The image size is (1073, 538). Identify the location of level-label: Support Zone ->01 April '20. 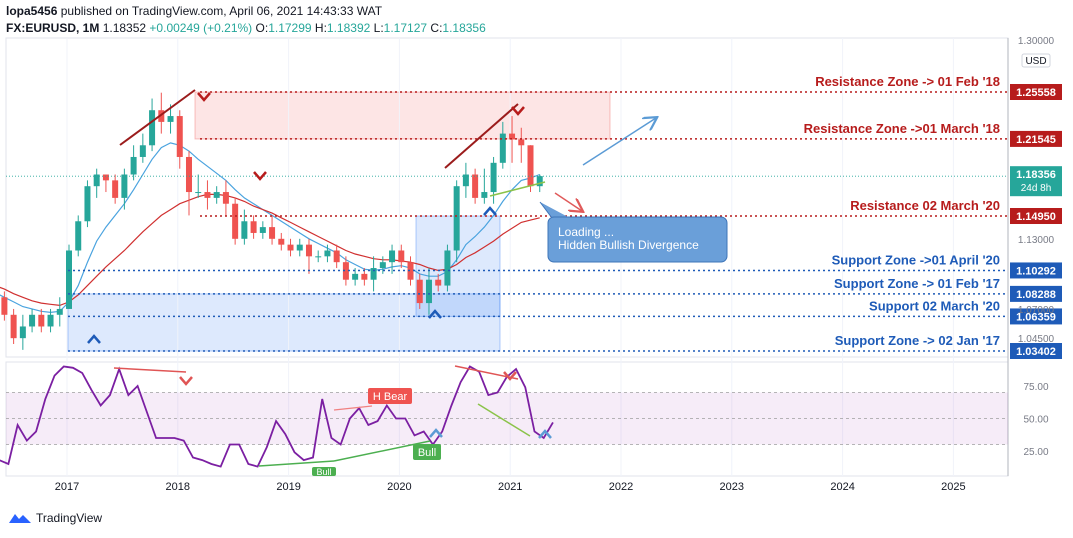
(916, 259).